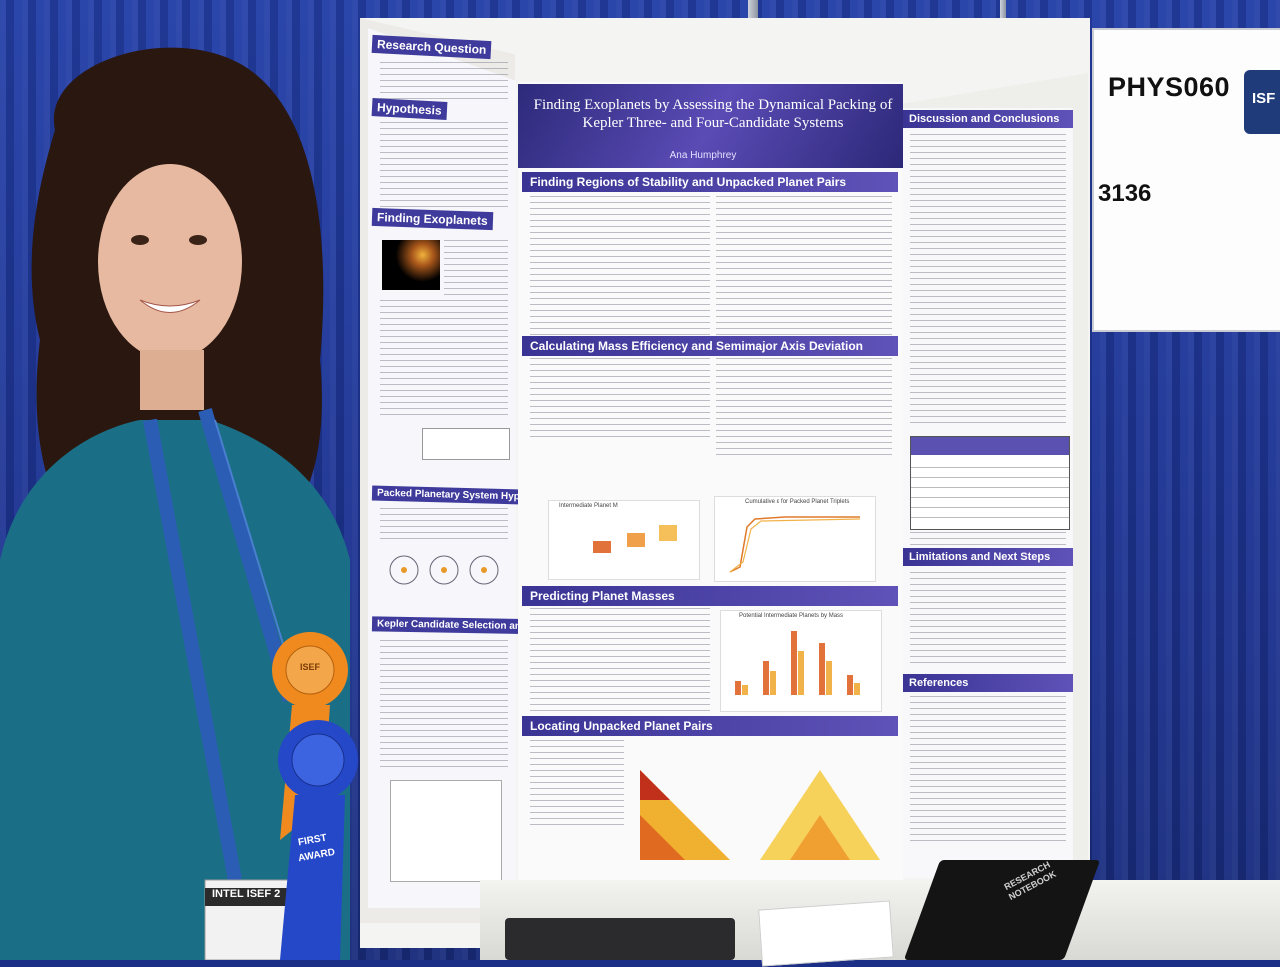  I want to click on handout-paper, so click(826, 933).